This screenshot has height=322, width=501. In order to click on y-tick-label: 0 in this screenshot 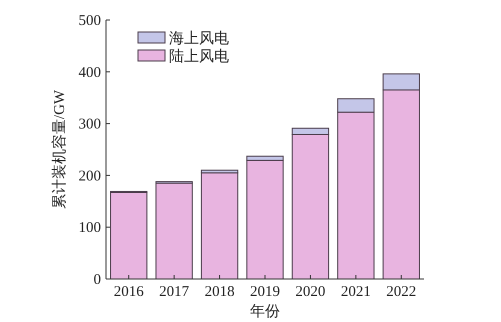, I will do `click(97, 280)`.